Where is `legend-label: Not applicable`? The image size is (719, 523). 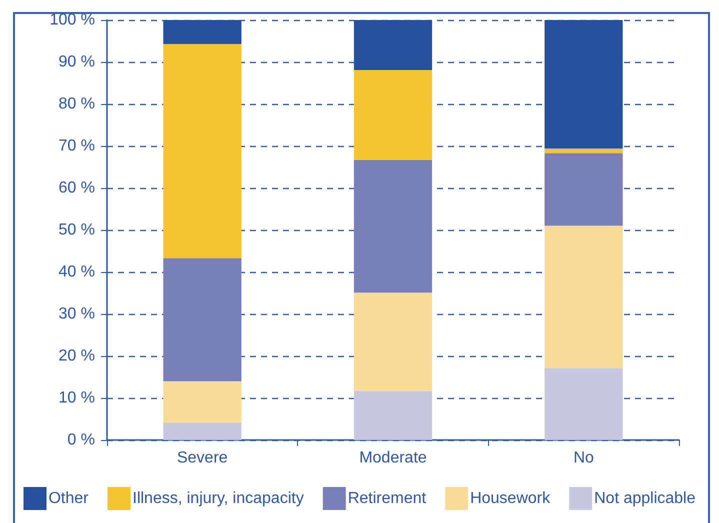 legend-label: Not applicable is located at coordinates (645, 498).